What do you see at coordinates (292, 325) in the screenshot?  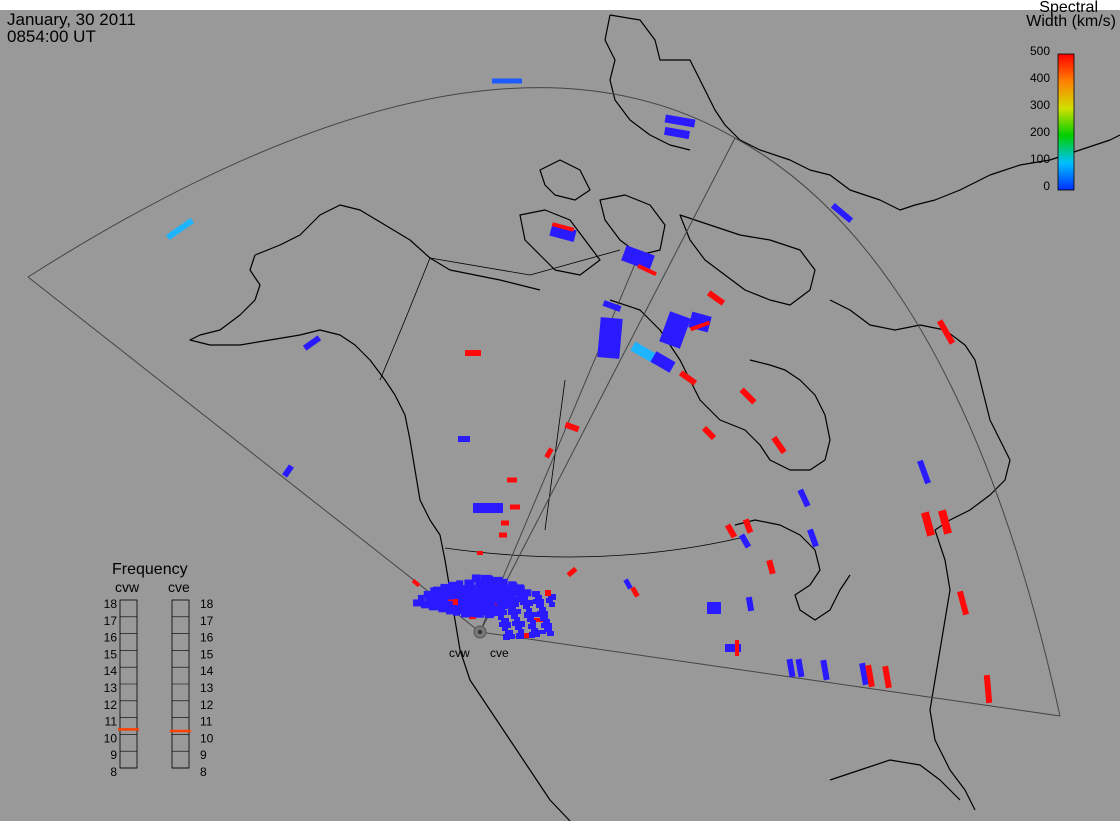 I see `alaska-south` at bounding box center [292, 325].